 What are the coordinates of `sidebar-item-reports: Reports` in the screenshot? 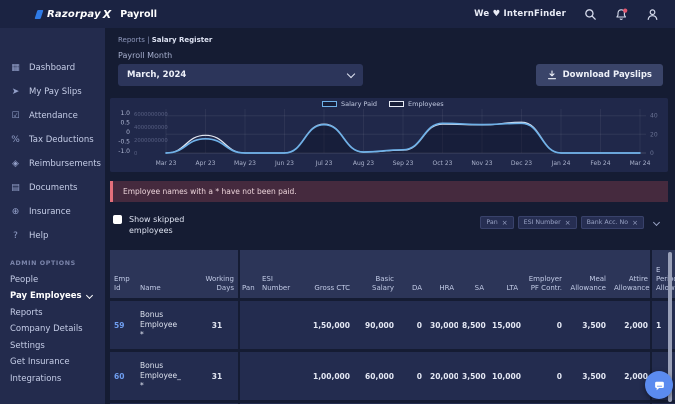 It's located at (52, 313).